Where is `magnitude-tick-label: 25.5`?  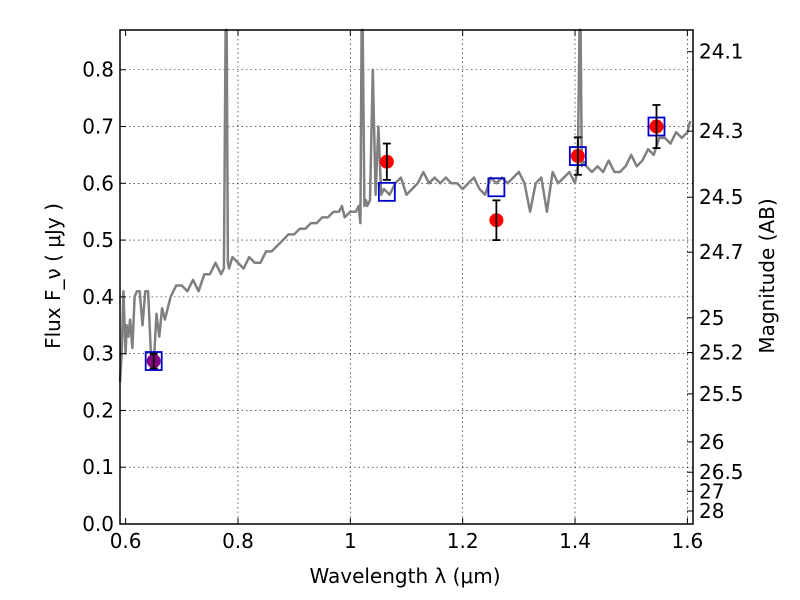
magnitude-tick-label: 25.5 is located at coordinates (721, 394).